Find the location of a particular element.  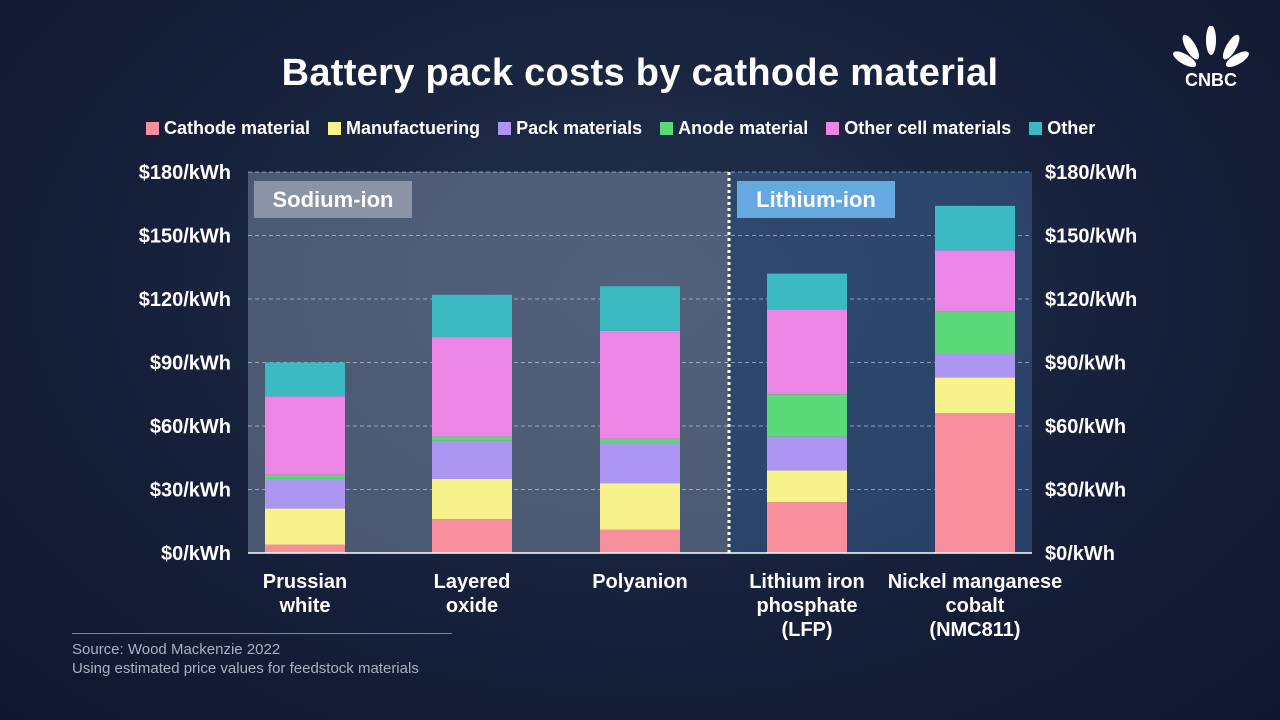

y-tick-label-left: $60/kWh is located at coordinates (190, 427).